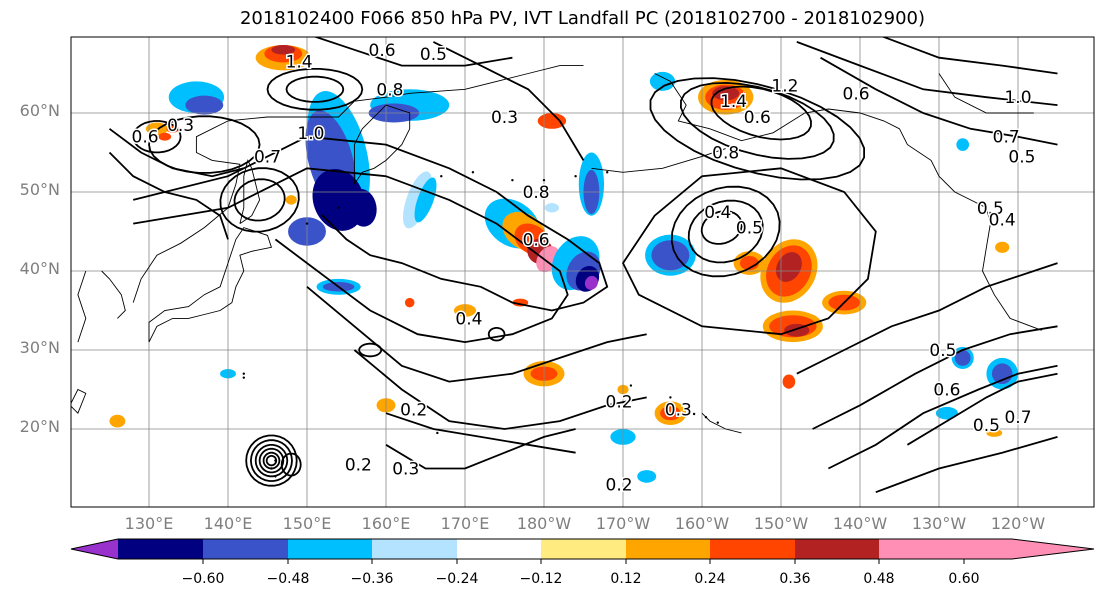 This screenshot has width=1105, height=601. Describe the element at coordinates (39, 268) in the screenshot. I see `lat-label-40n: 40°N` at that location.